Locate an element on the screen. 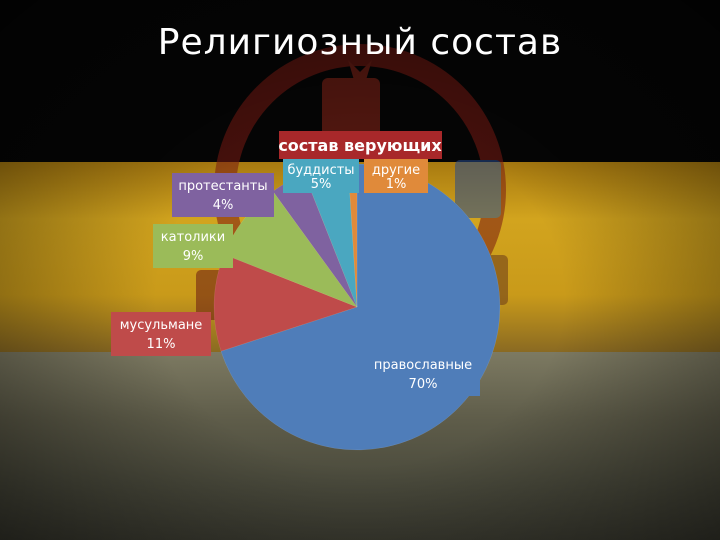 The width and height of the screenshot is (720, 540). chart-title: состав верующих is located at coordinates (360, 145).